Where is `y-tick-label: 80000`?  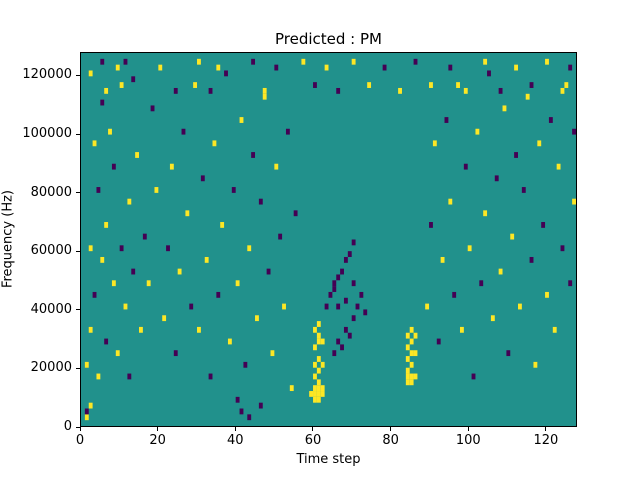
y-tick-label: 80000 is located at coordinates (51, 192).